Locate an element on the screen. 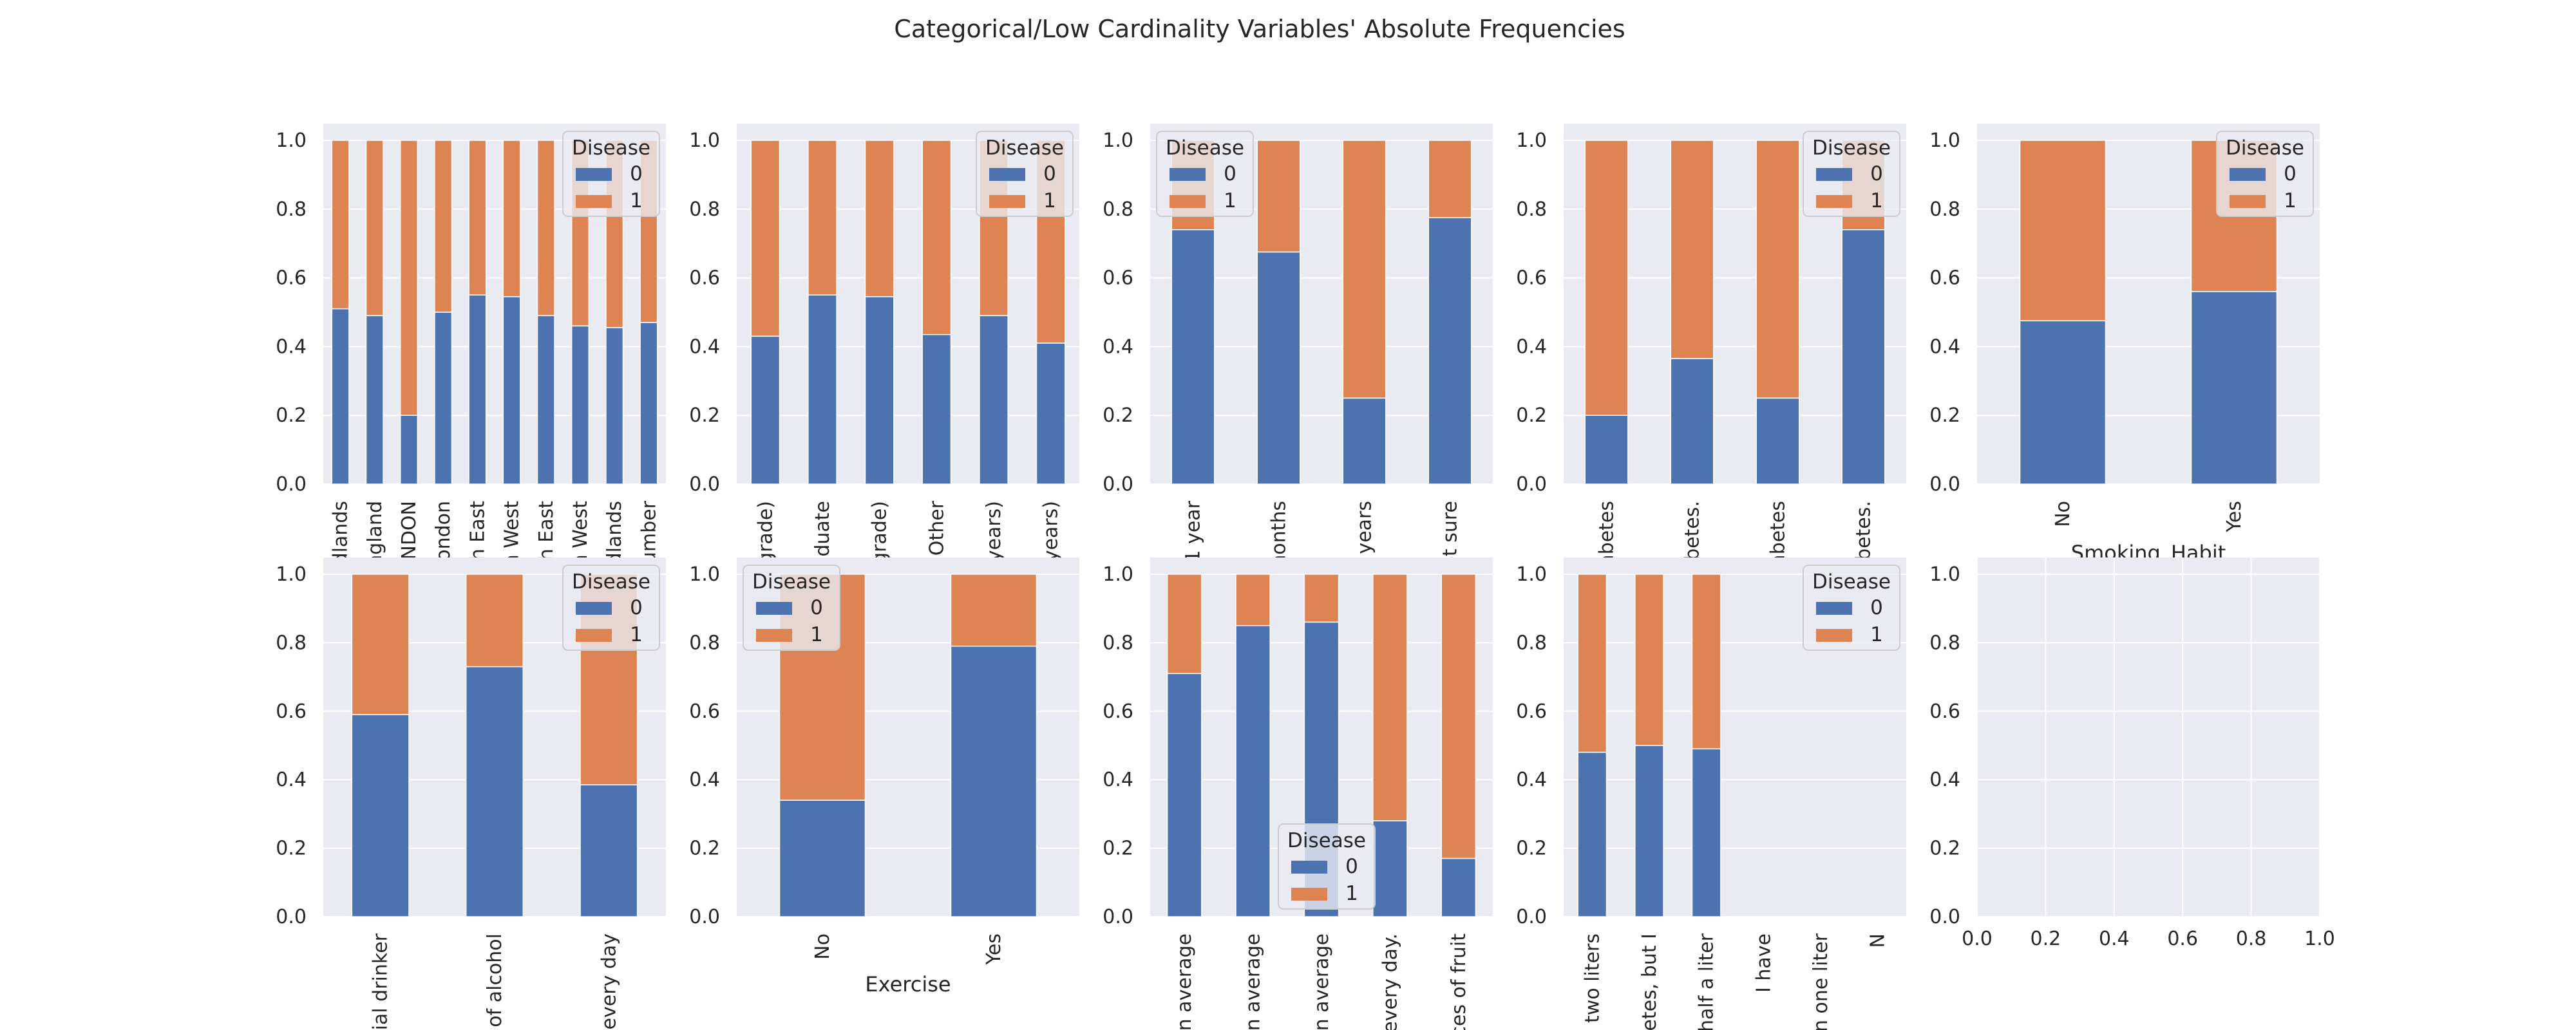  x-tick-label: aduate is located at coordinates (822, 534).